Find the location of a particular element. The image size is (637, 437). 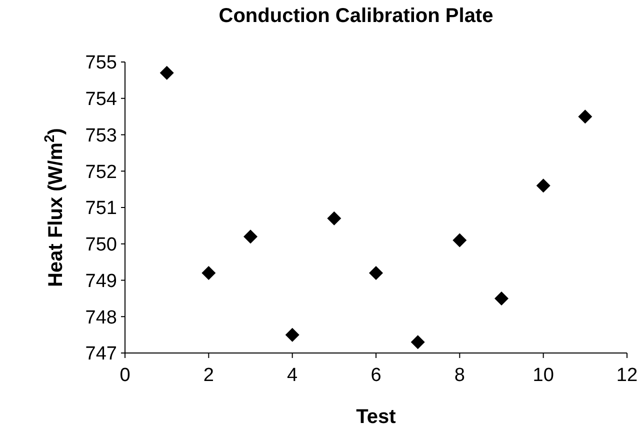

x-axis-title: Test is located at coordinates (376, 417).